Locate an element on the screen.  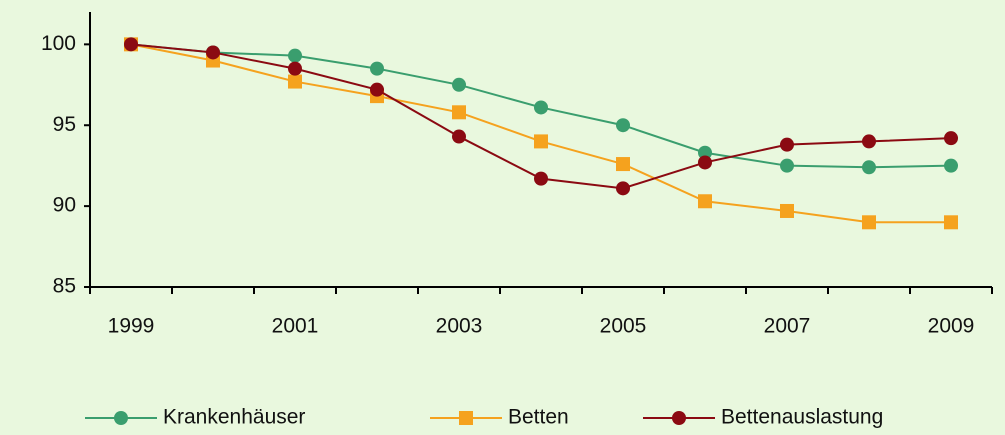
y-tick-label: 90 is located at coordinates (64, 205).